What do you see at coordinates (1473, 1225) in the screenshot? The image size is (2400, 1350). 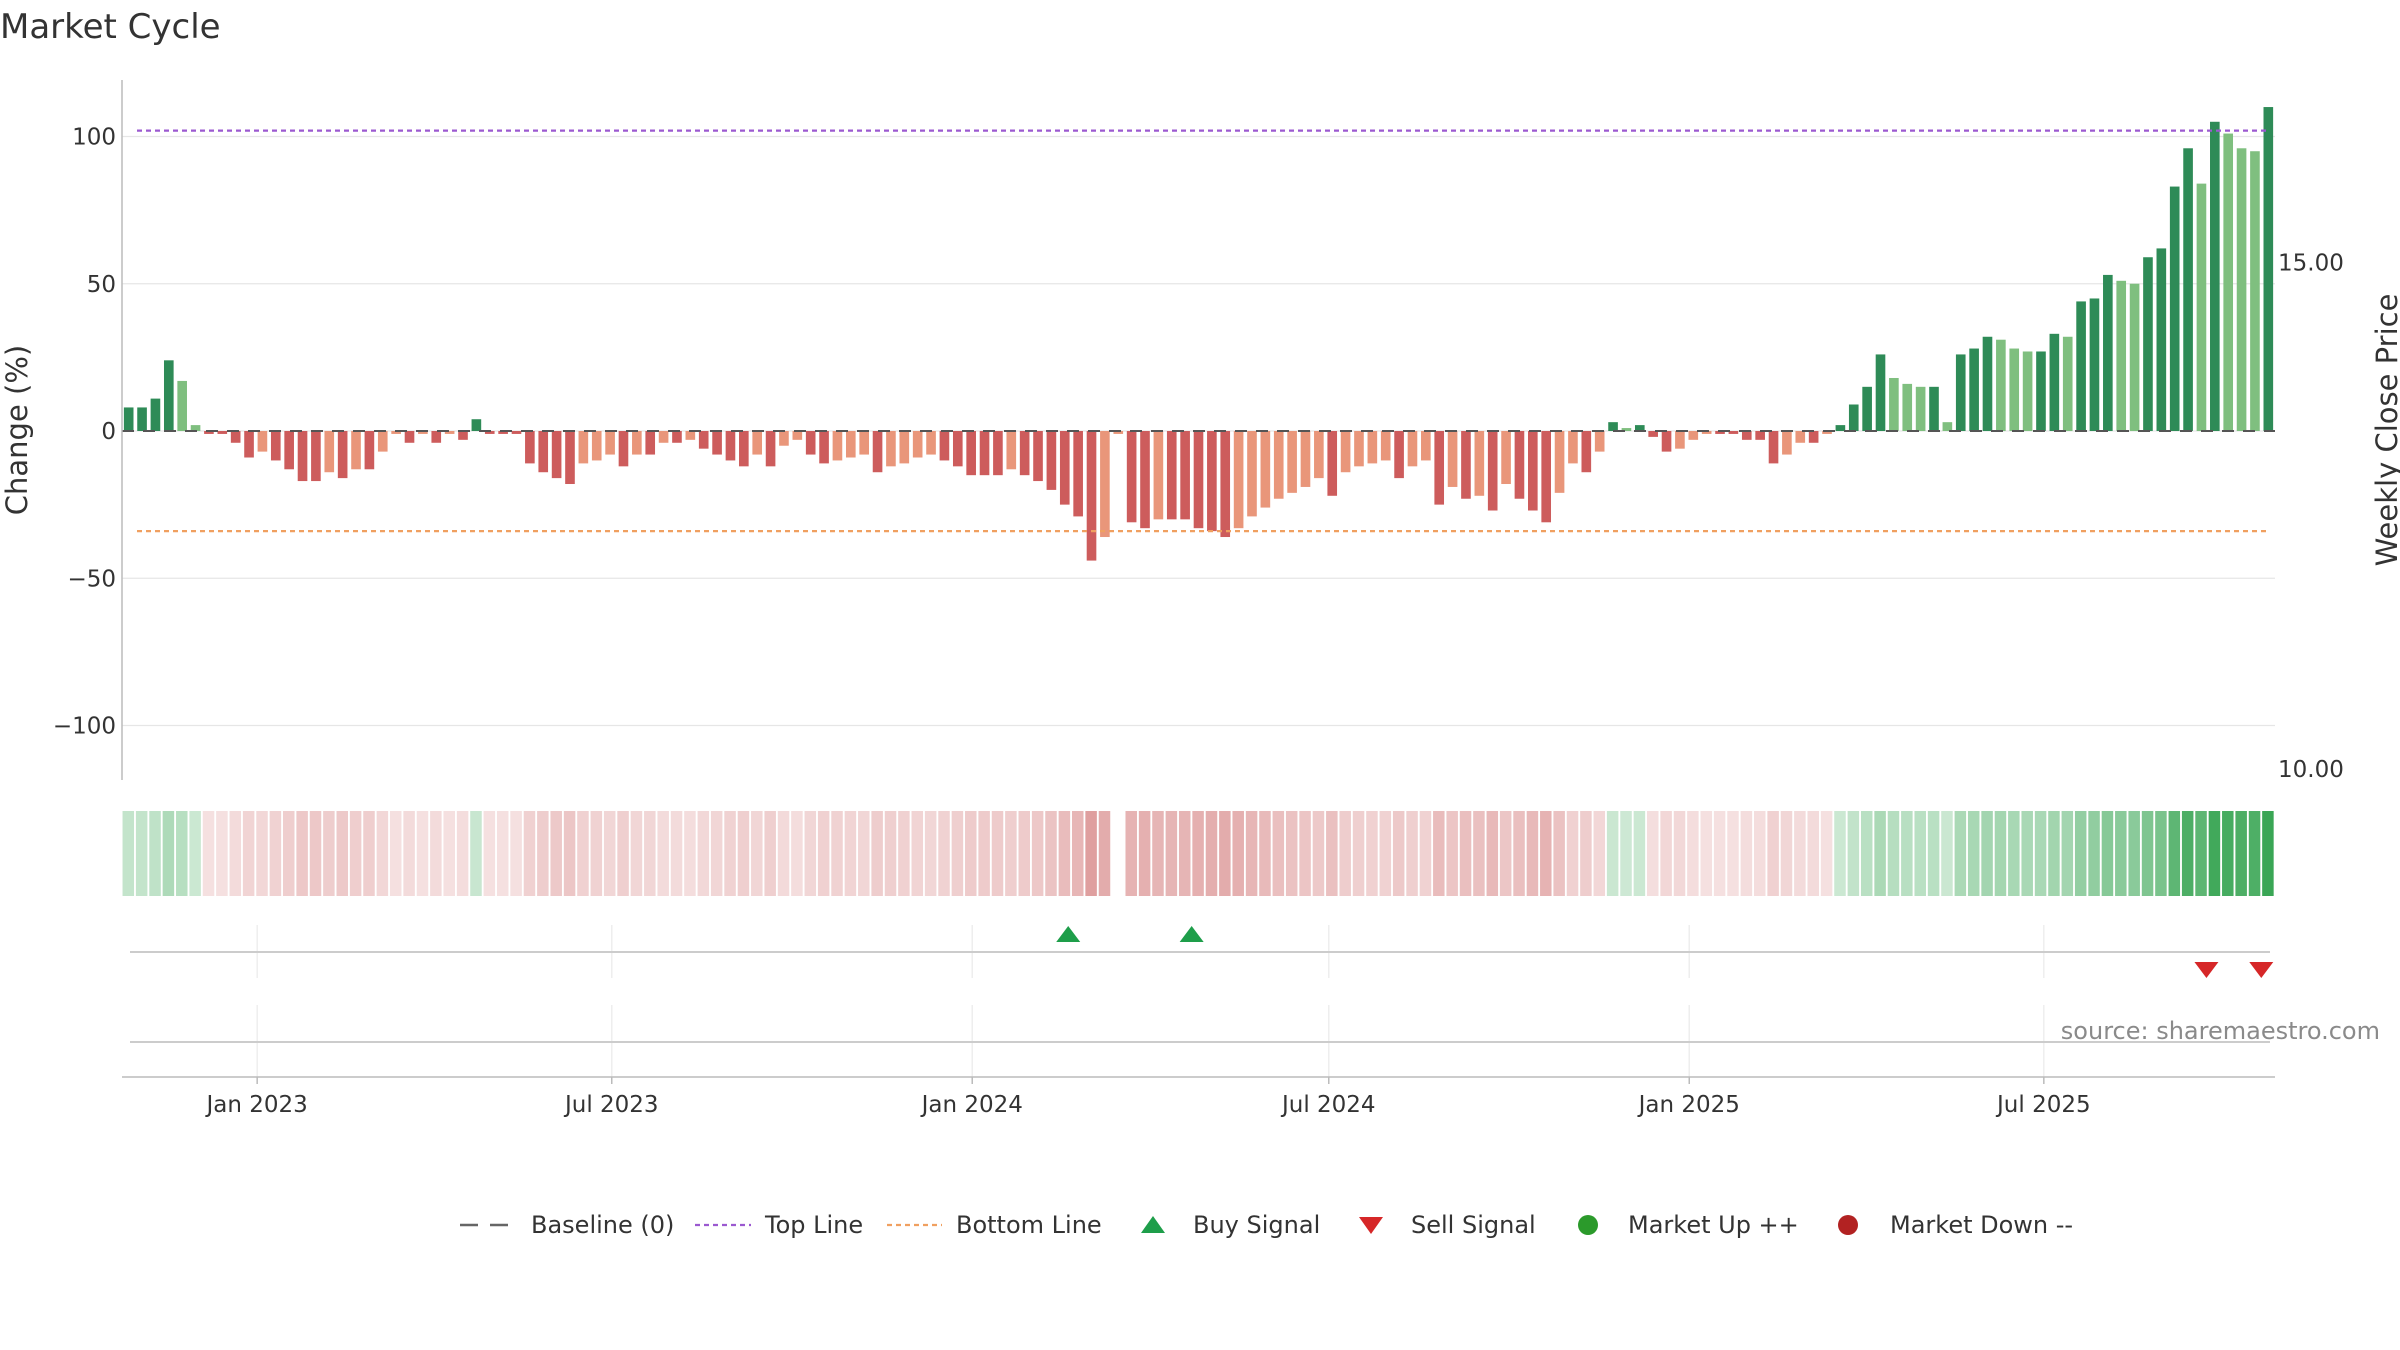 I see `legend-label: Sell Signal` at bounding box center [1473, 1225].